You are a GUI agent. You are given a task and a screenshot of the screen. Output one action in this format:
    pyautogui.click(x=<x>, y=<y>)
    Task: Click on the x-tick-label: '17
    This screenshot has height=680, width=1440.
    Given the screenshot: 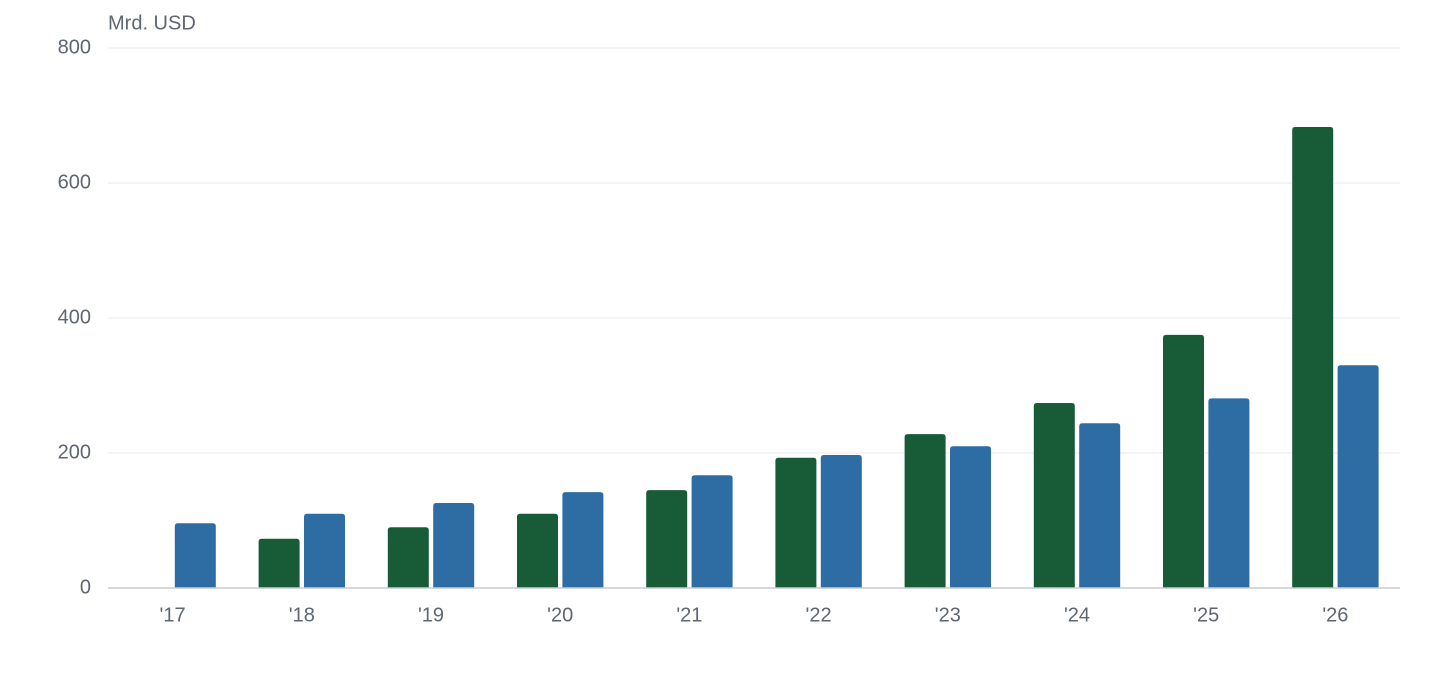 What is the action you would take?
    pyautogui.click(x=173, y=615)
    